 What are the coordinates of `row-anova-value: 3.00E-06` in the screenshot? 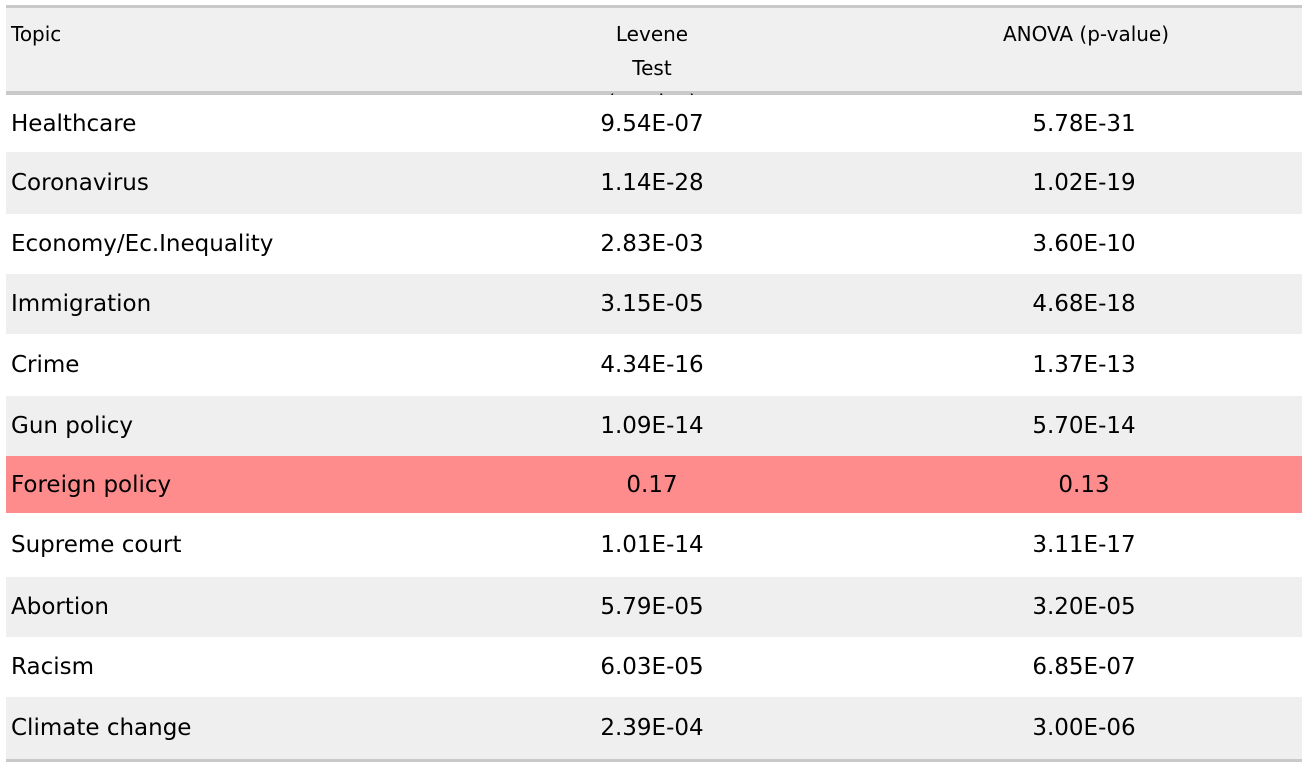 It's located at (1084, 728).